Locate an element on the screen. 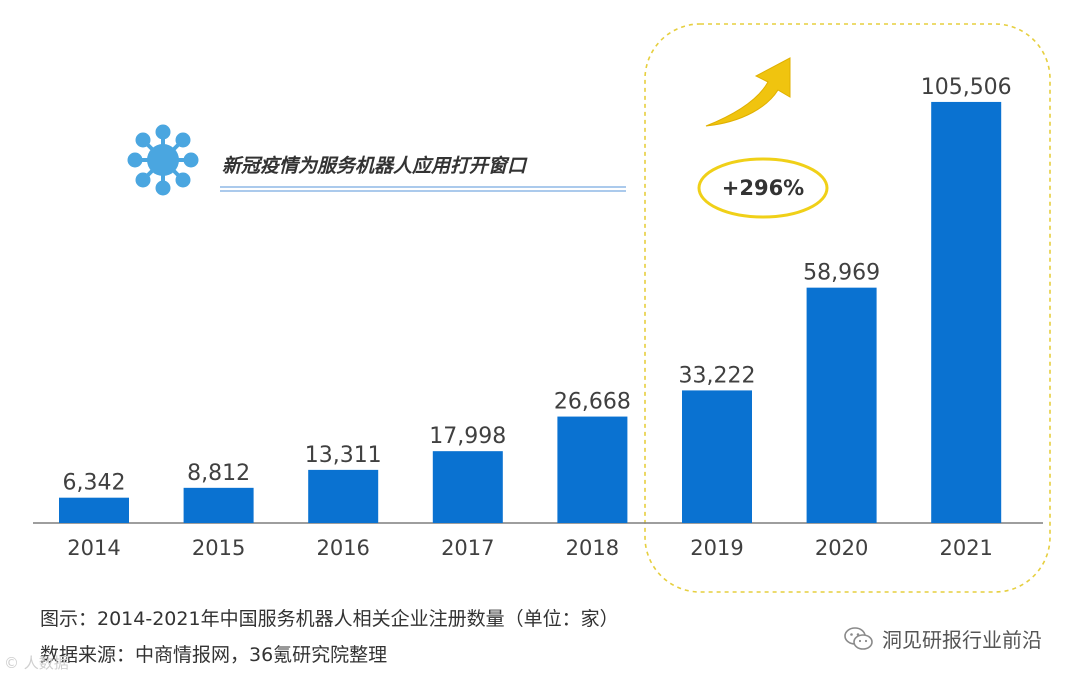 Image resolution: width=1080 pixels, height=683 pixels. x-tick-2016: 2016 is located at coordinates (342, 548).